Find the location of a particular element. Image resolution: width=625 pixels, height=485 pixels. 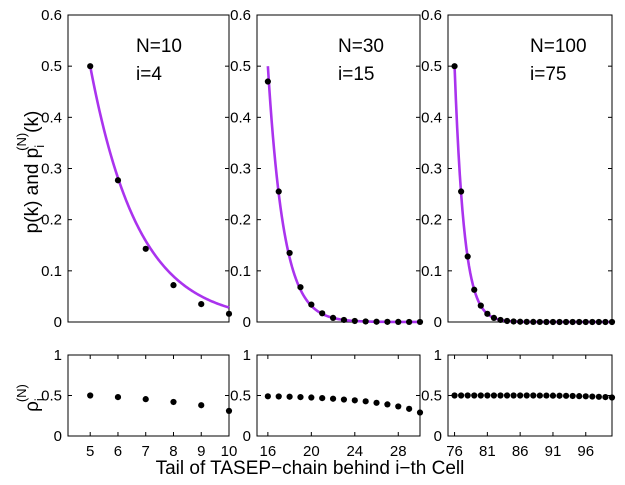

y-tick-label: 0.1 is located at coordinates (51, 271).